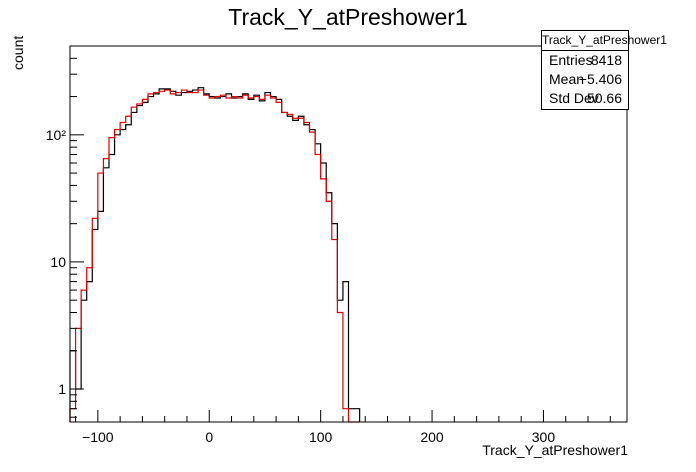 This screenshot has width=696, height=472. Describe the element at coordinates (62, 389) in the screenshot. I see `y-tick-label: 1` at that location.